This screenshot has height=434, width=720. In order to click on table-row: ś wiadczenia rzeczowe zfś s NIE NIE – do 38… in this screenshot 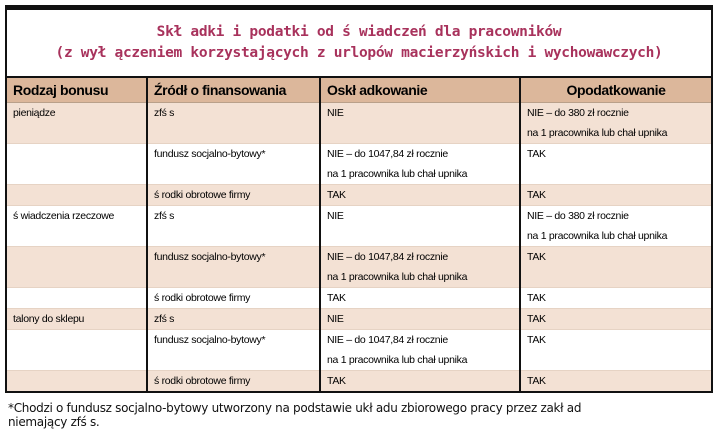, I will do `click(359, 226)`.